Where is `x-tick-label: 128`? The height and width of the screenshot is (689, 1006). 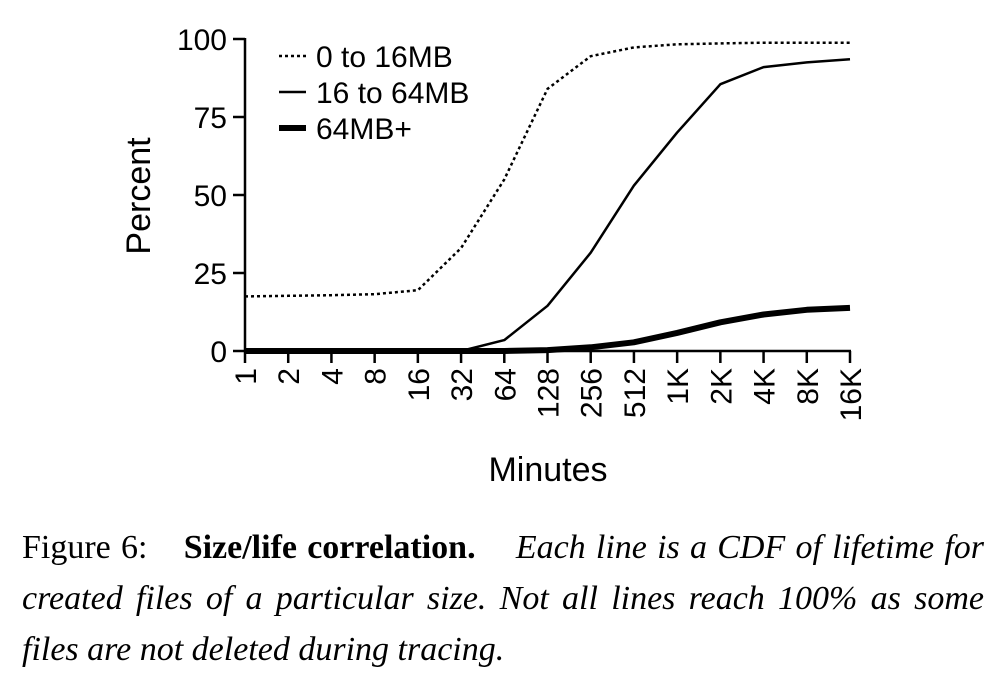
x-tick-label: 128 is located at coordinates (549, 393).